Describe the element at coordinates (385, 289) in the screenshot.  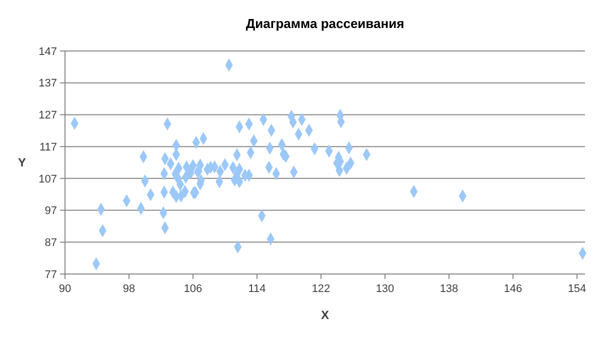
I see `x-tick-label: 130` at that location.